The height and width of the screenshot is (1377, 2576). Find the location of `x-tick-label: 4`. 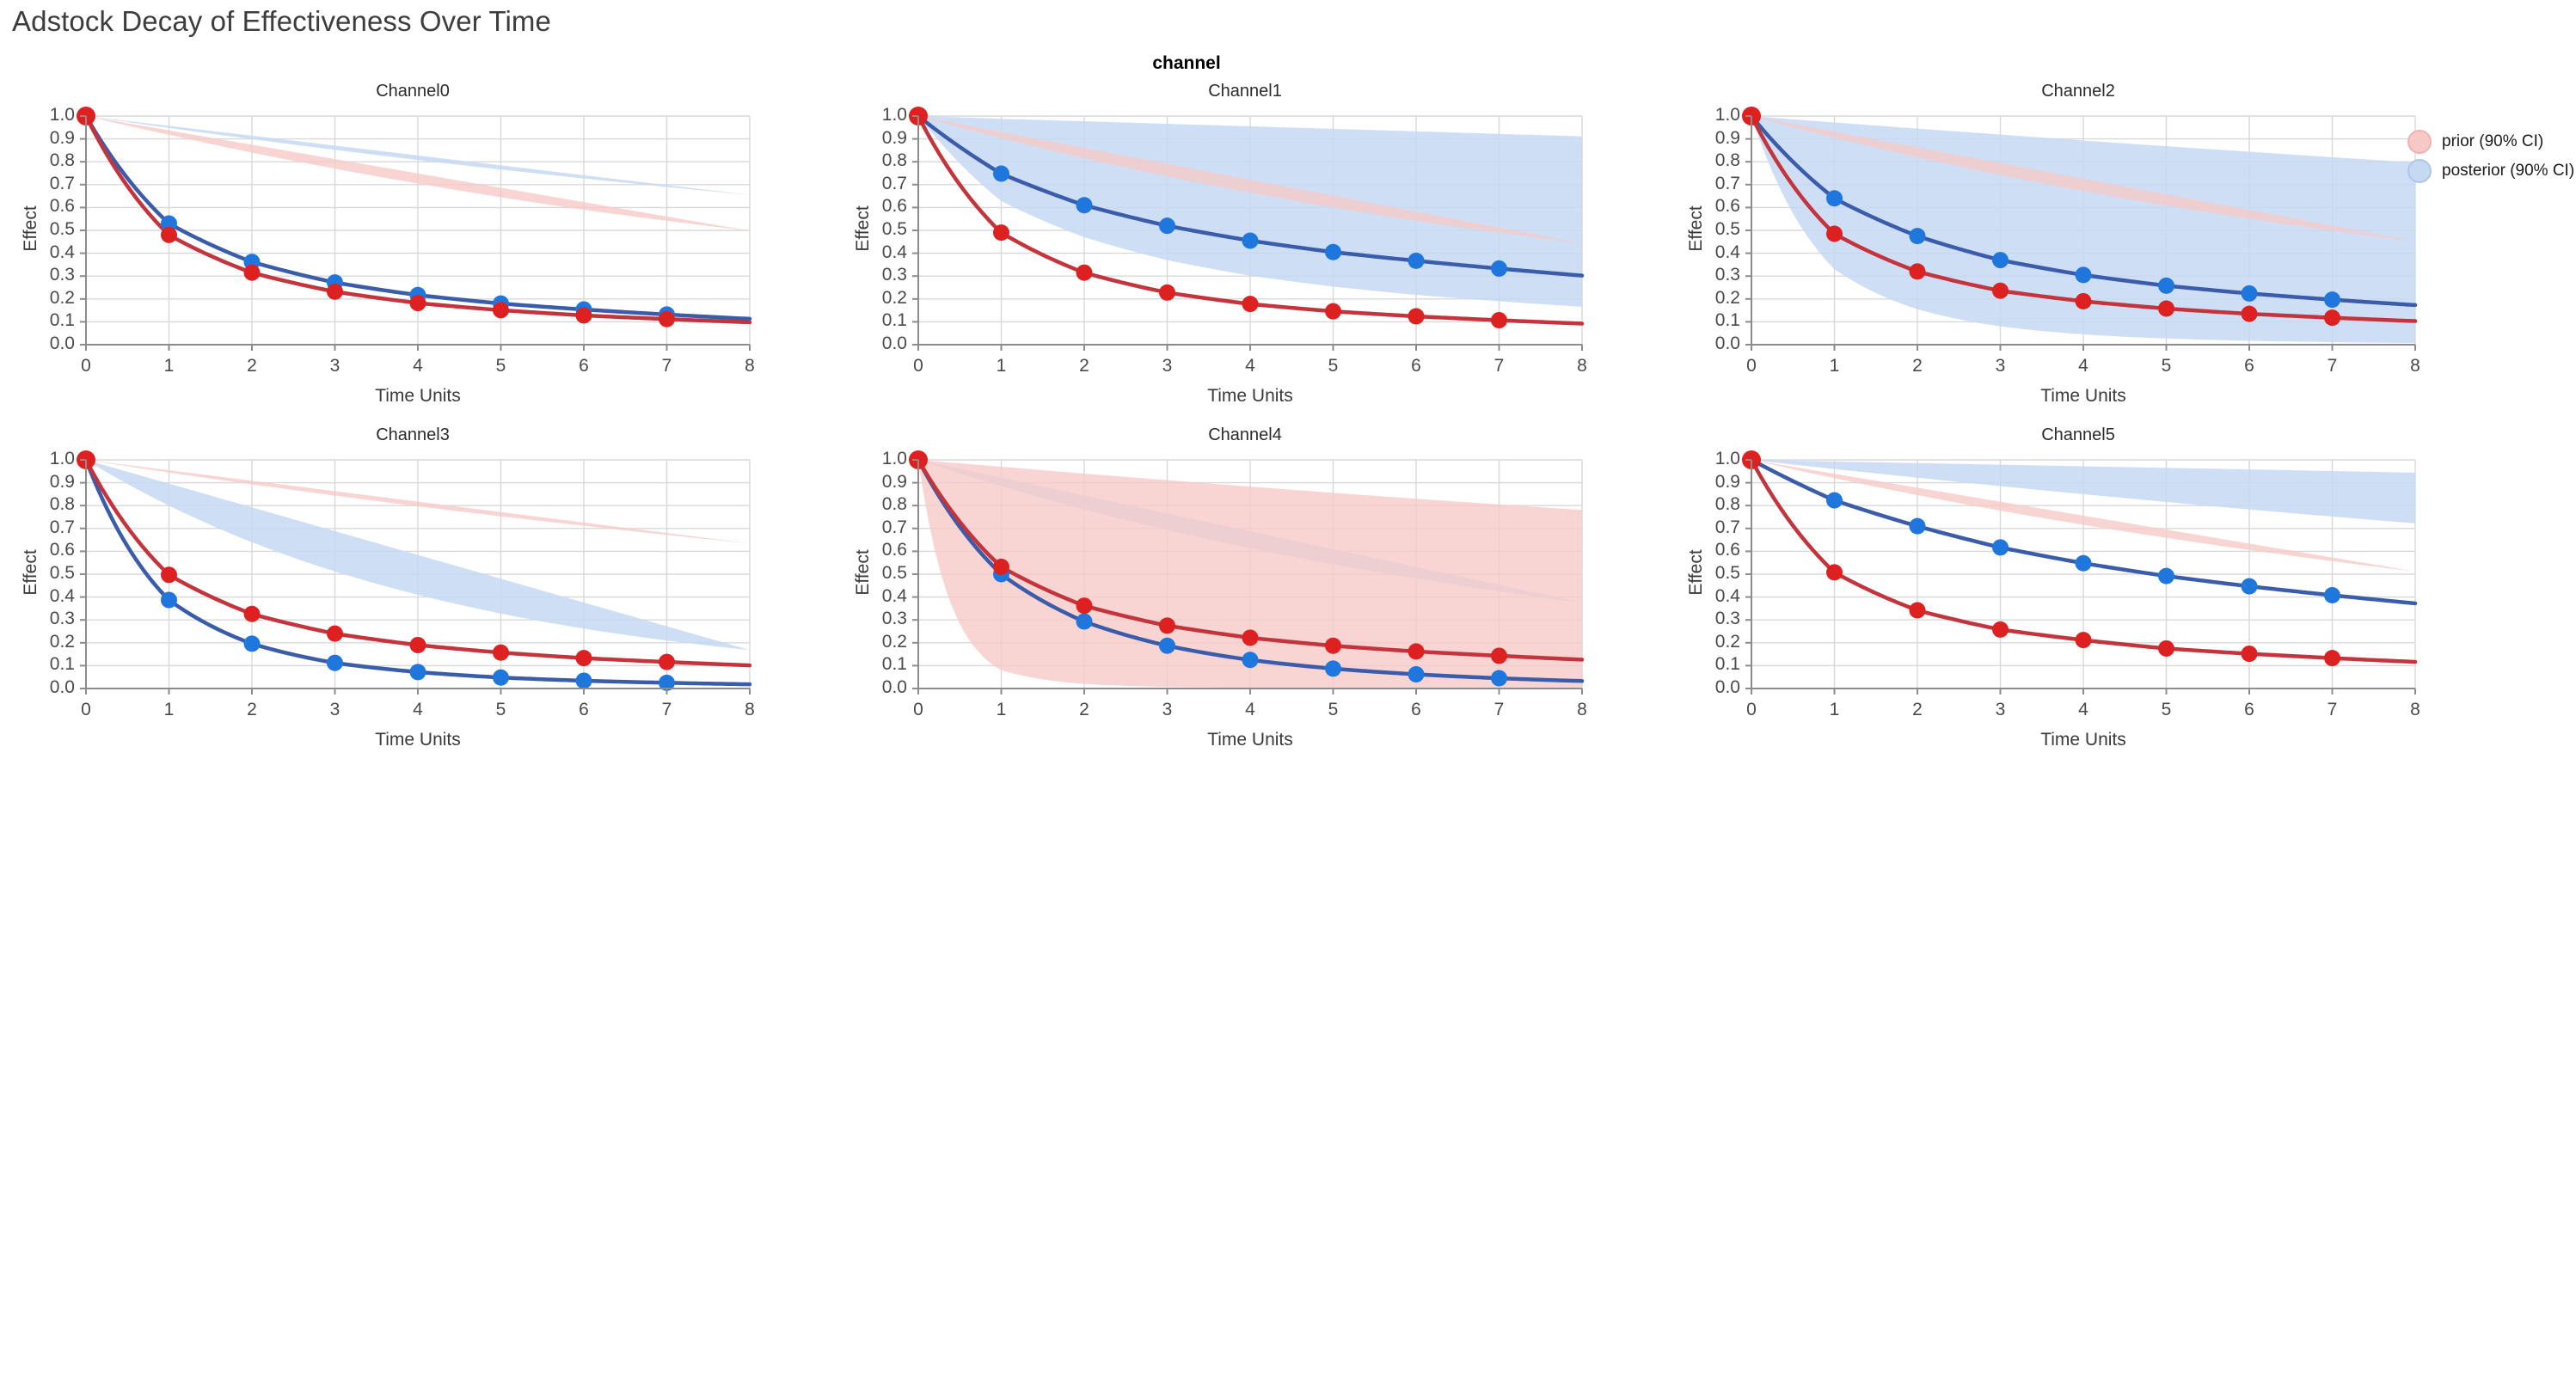

x-tick-label: 4 is located at coordinates (1250, 709).